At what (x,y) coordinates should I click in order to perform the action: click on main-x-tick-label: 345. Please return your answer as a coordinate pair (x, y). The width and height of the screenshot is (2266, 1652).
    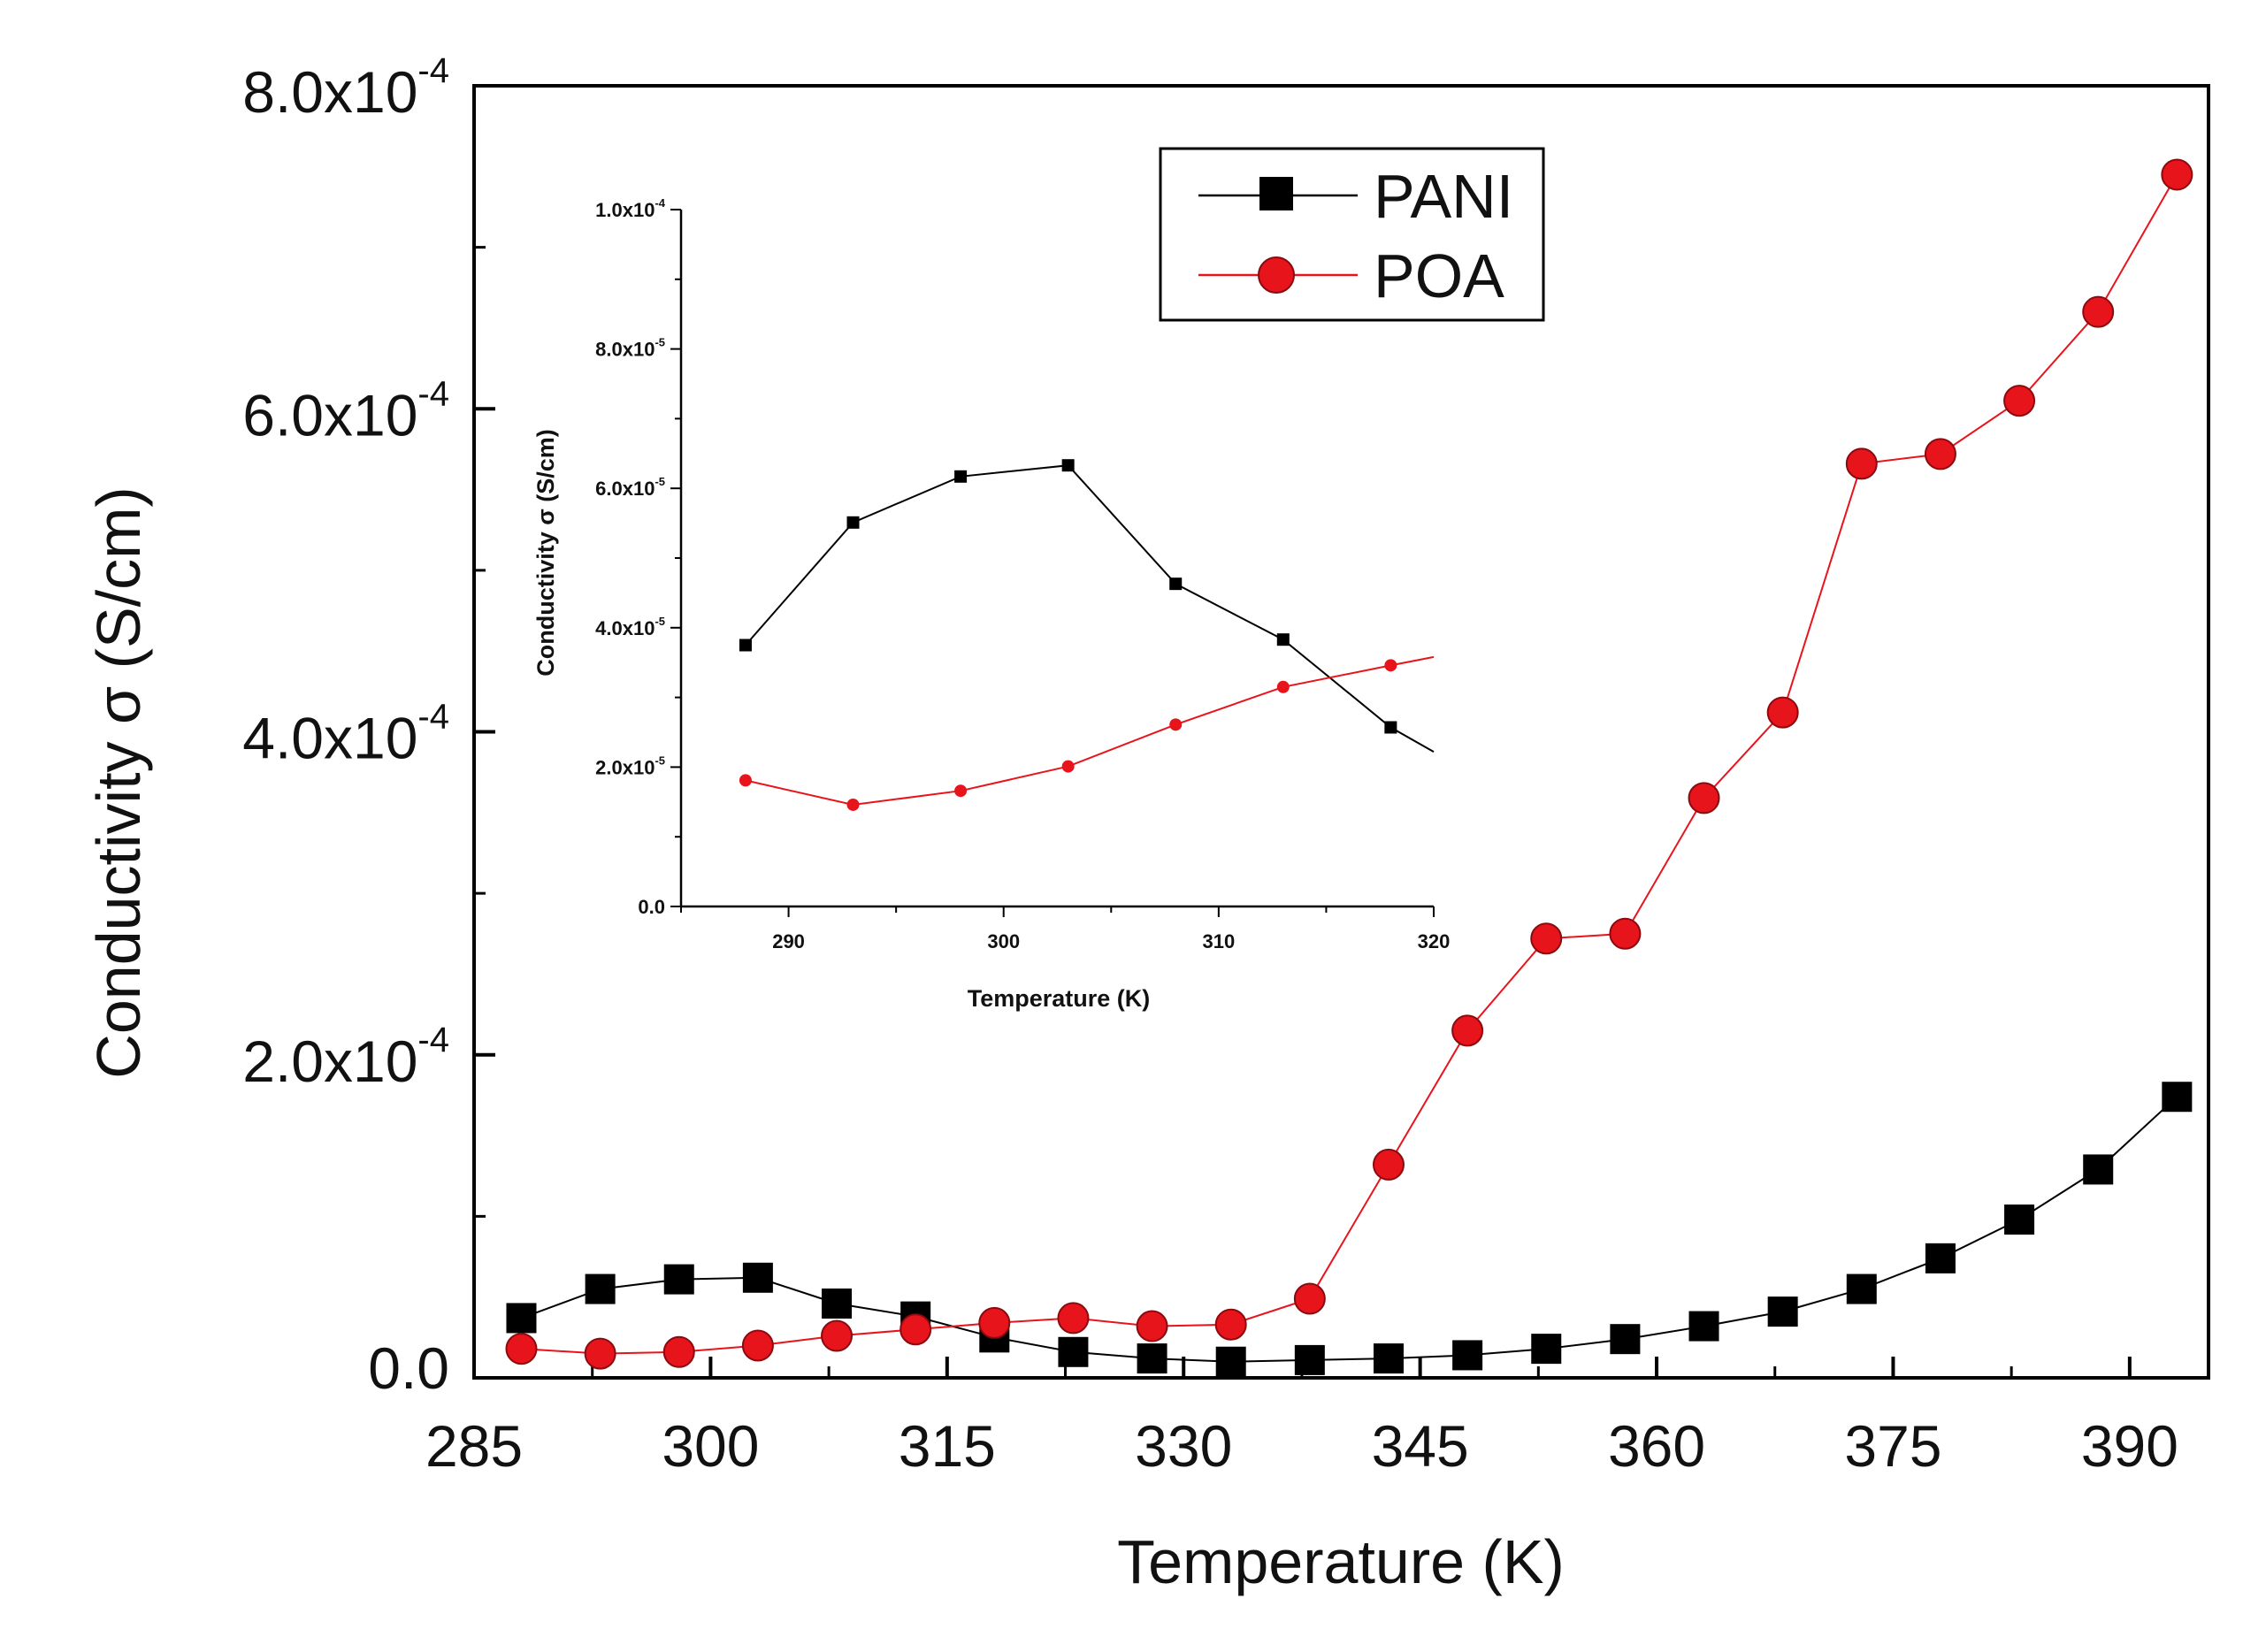
    Looking at the image, I should click on (1420, 1446).